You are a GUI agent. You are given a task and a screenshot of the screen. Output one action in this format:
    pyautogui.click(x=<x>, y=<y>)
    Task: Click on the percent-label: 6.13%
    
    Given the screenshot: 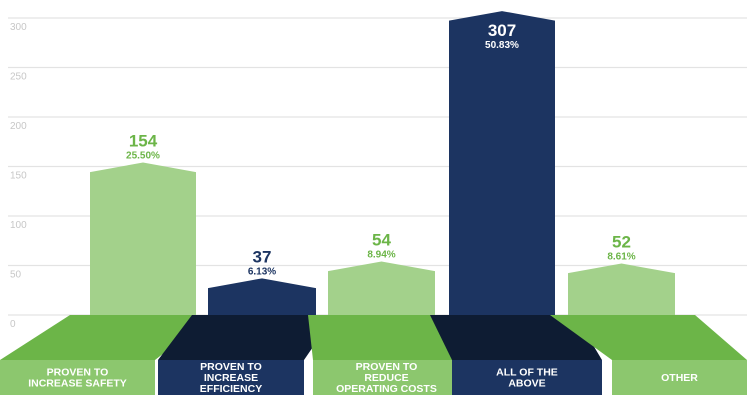 What is the action you would take?
    pyautogui.click(x=262, y=271)
    